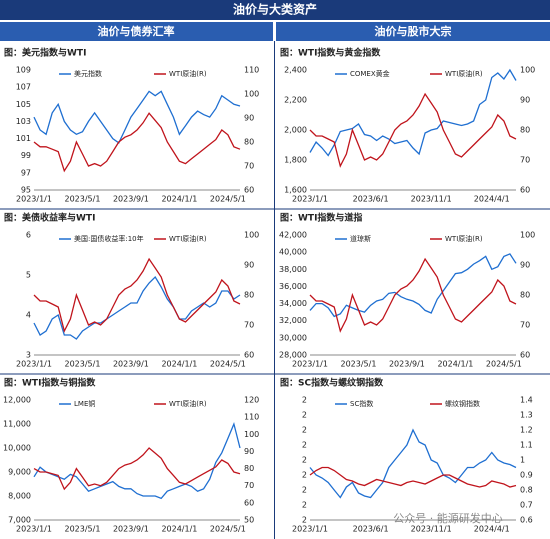 This screenshot has height=539, width=550. Describe the element at coordinates (295, 130) in the screenshot. I see `y-tick-label: 2,000` at that location.